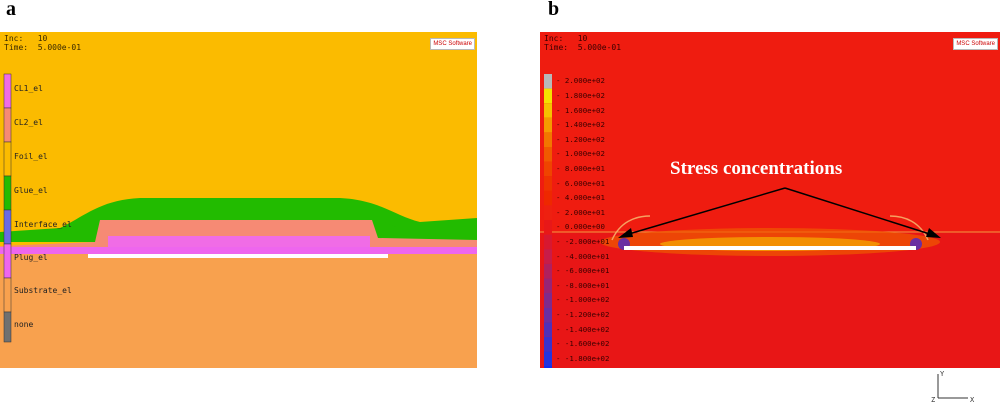  I want to click on legend-swatch-plug, so click(7, 261).